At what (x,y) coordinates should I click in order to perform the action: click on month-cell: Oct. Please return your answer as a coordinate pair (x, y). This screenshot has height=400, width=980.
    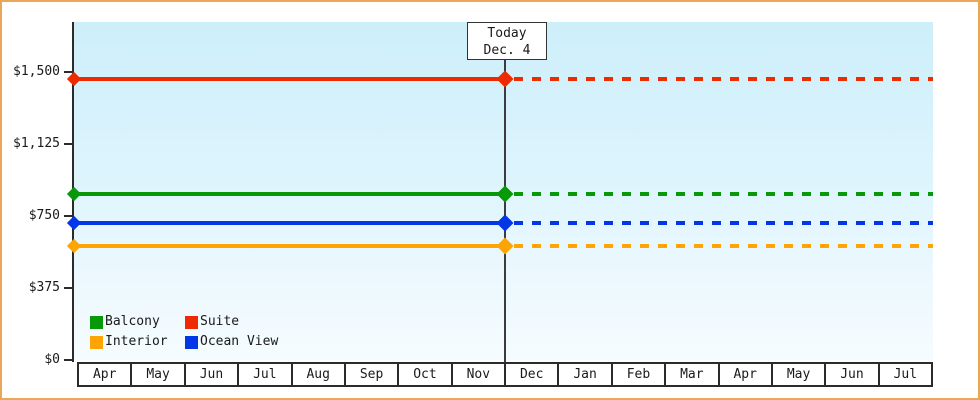
    Looking at the image, I should click on (426, 374).